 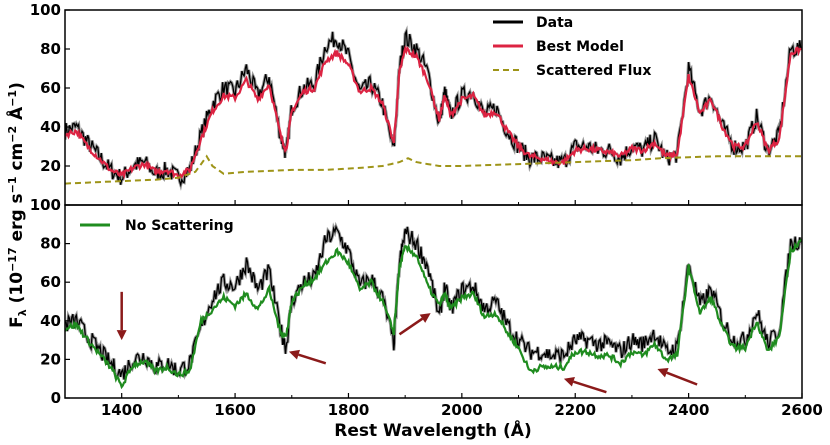 I want to click on legend-label: No Scattering, so click(x=179, y=226).